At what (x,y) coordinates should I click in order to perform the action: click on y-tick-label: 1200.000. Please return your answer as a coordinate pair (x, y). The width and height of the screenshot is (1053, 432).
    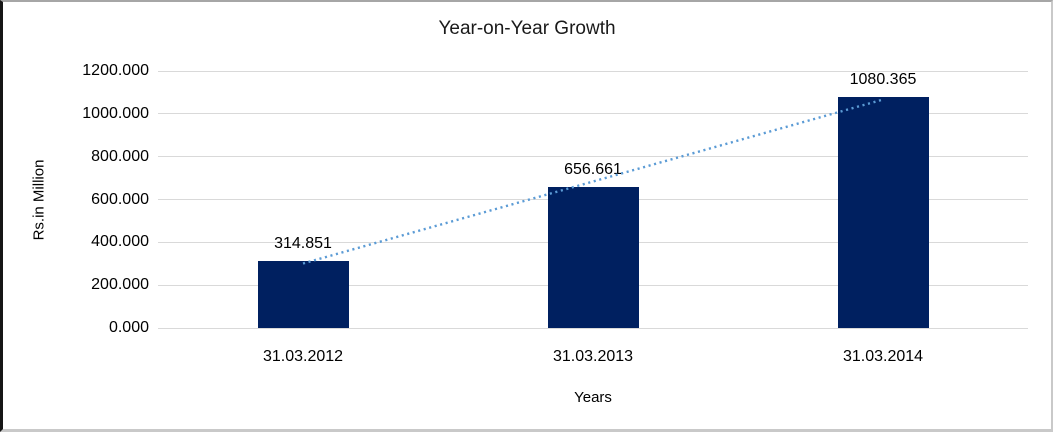
    Looking at the image, I should click on (115, 70).